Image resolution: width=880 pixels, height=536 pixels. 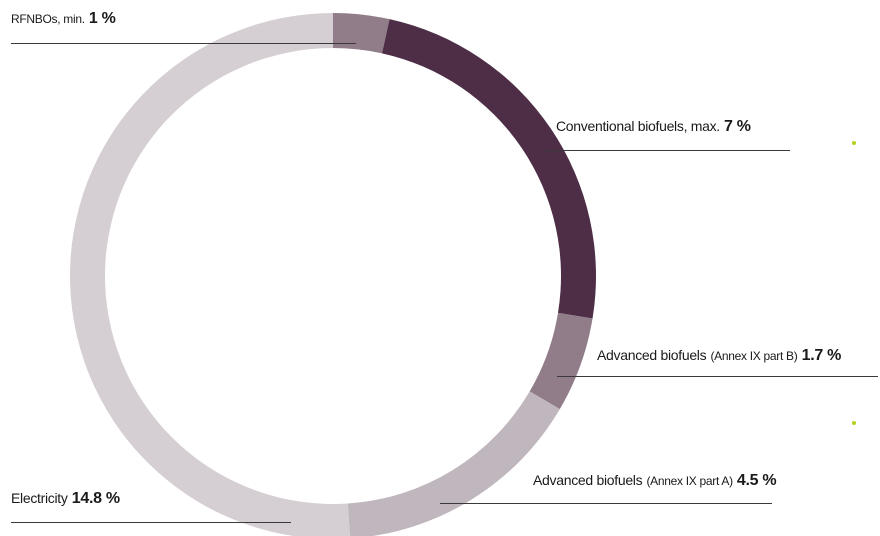 What do you see at coordinates (652, 355) in the screenshot?
I see `label-advanced-b-name: Advanced biofuels` at bounding box center [652, 355].